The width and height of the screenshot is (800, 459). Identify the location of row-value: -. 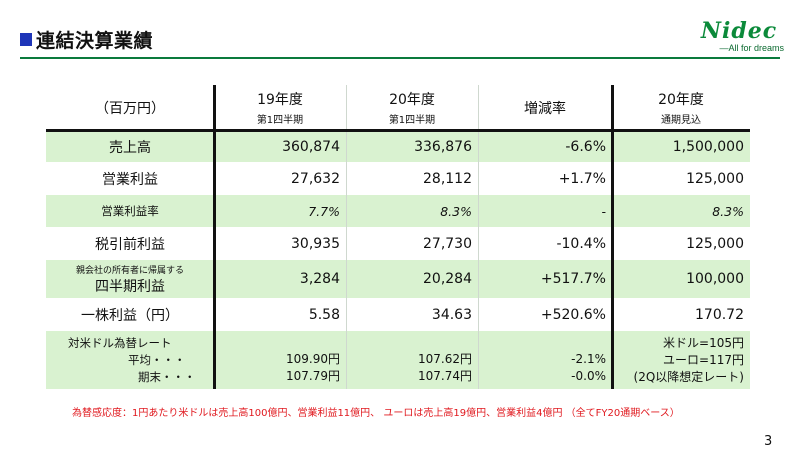
(603, 211).